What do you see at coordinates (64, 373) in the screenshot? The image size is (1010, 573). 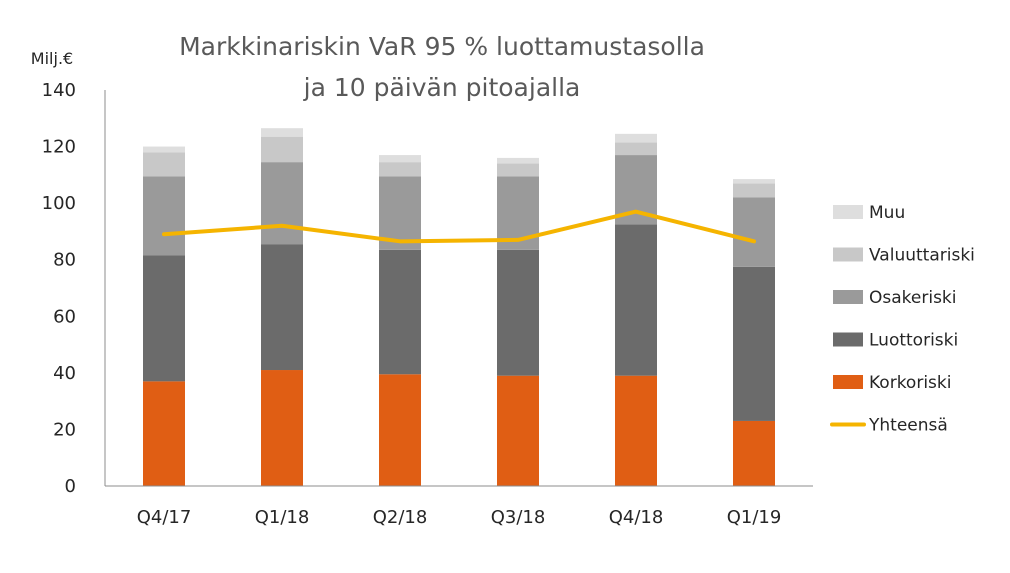 I see `y-tick-label: 40` at bounding box center [64, 373].